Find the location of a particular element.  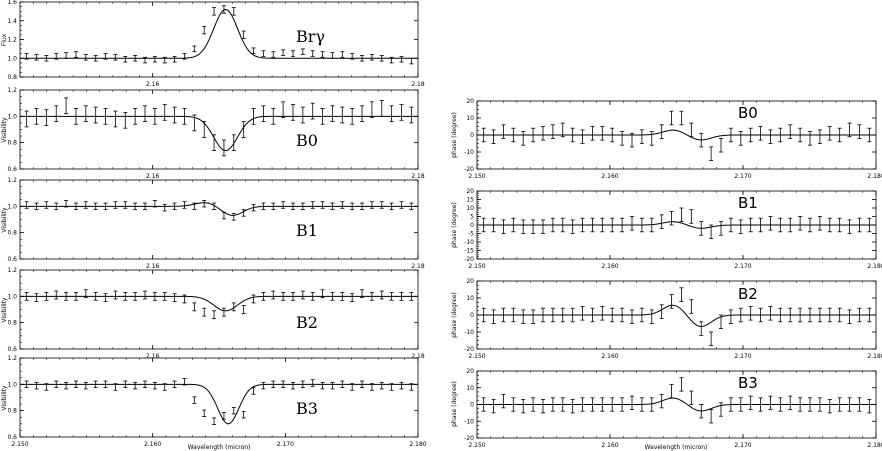

panel-label: B3 is located at coordinates (748, 383).